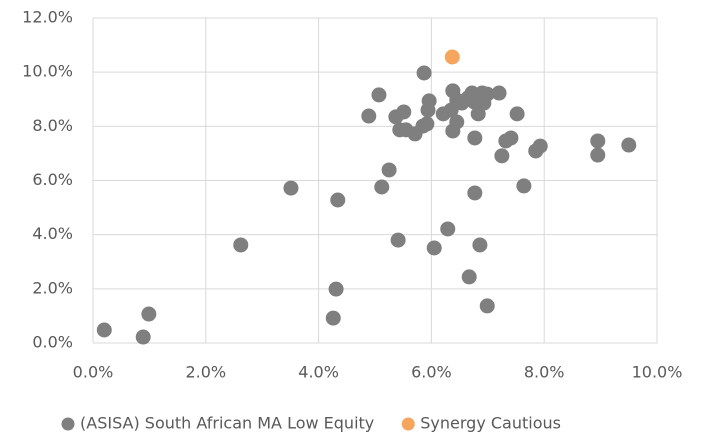 This screenshot has height=437, width=701. I want to click on y-tick-label: 0.0%, so click(52, 342).